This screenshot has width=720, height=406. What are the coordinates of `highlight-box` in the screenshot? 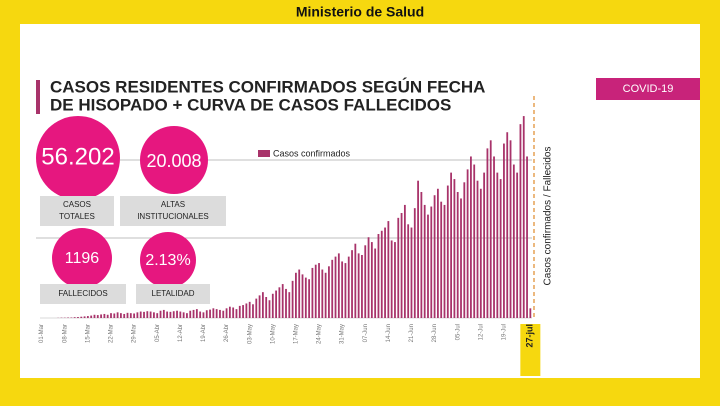 It's located at (530, 350).